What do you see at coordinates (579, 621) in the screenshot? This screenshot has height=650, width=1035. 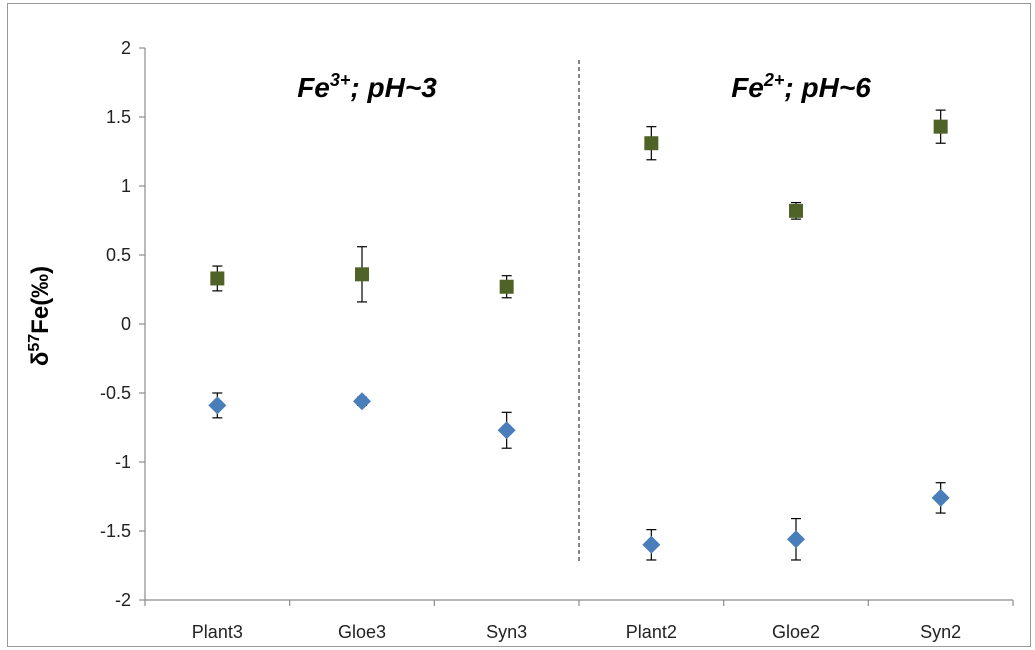 I see `x-ticks: Plant3 Gloe3 Syn3 Plant2 Gloe2 Syn2` at bounding box center [579, 621].